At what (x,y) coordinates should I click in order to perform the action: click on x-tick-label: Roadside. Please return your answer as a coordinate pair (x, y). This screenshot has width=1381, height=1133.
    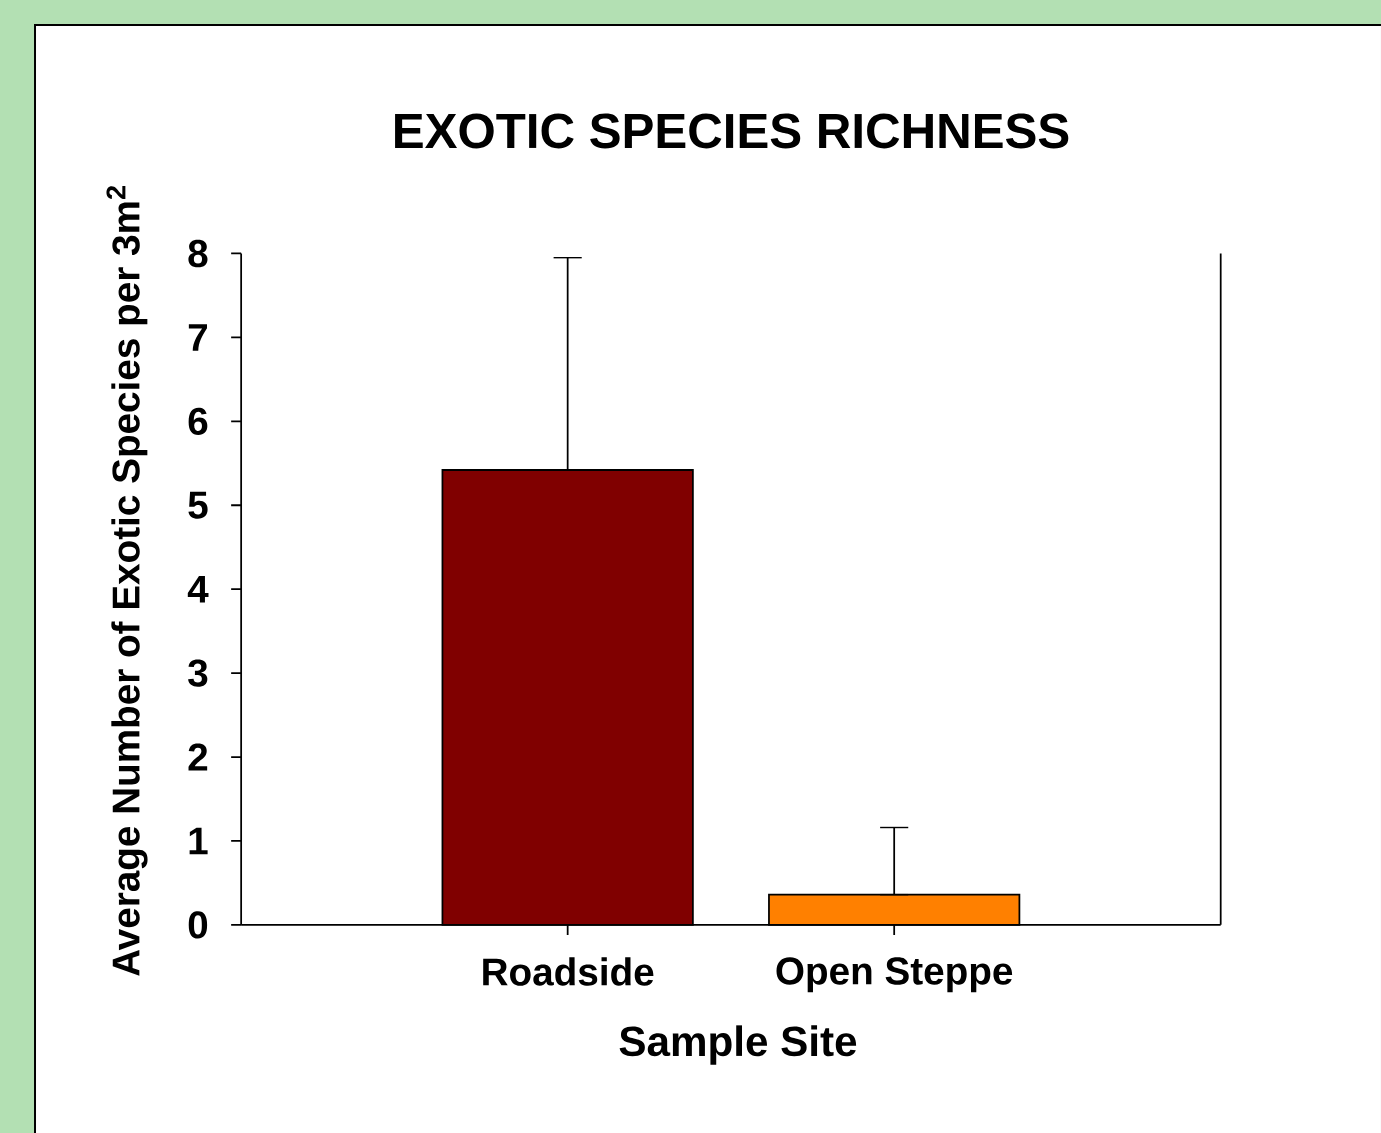
    Looking at the image, I should click on (568, 971).